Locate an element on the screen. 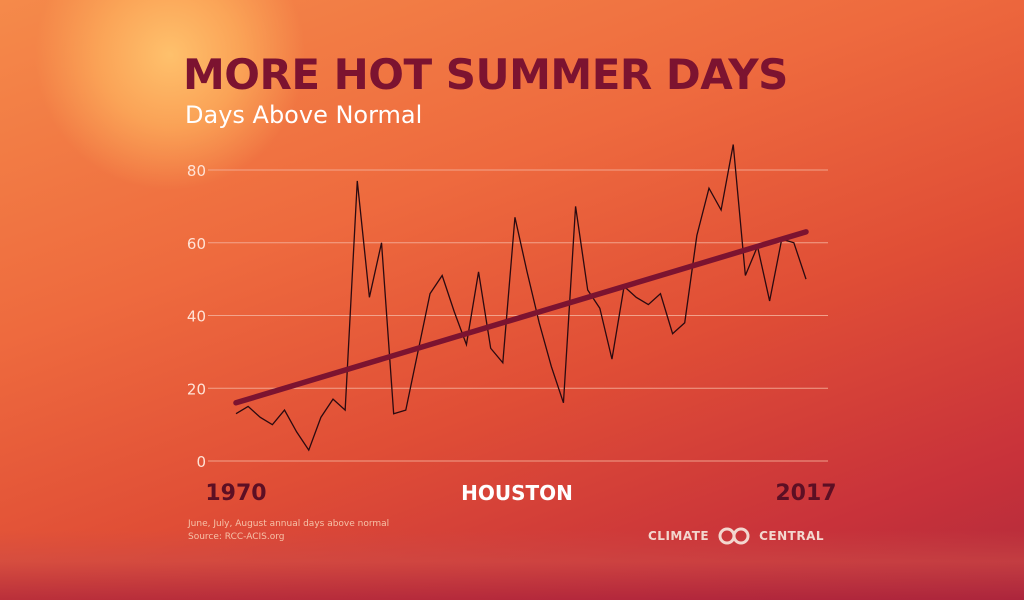 Image resolution: width=1024 pixels, height=600 pixels. brand-left-text: CLIMATE is located at coordinates (679, 536).